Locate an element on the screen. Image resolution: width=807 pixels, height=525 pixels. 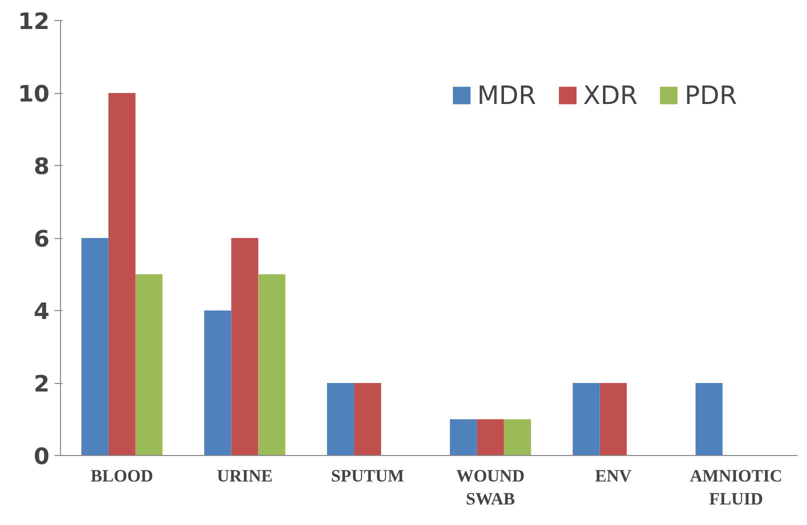
legend-label: MDR is located at coordinates (506, 95).